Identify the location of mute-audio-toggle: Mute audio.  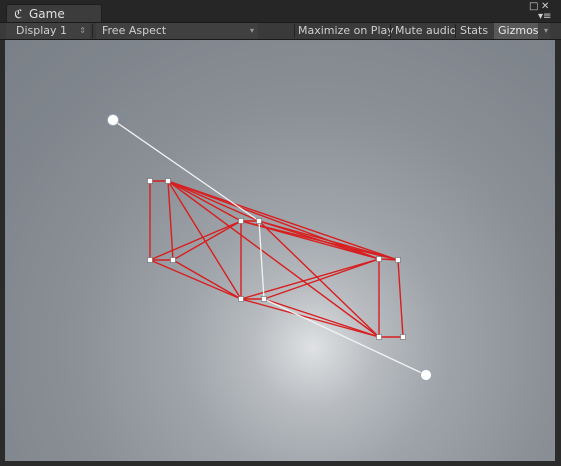
(426, 30).